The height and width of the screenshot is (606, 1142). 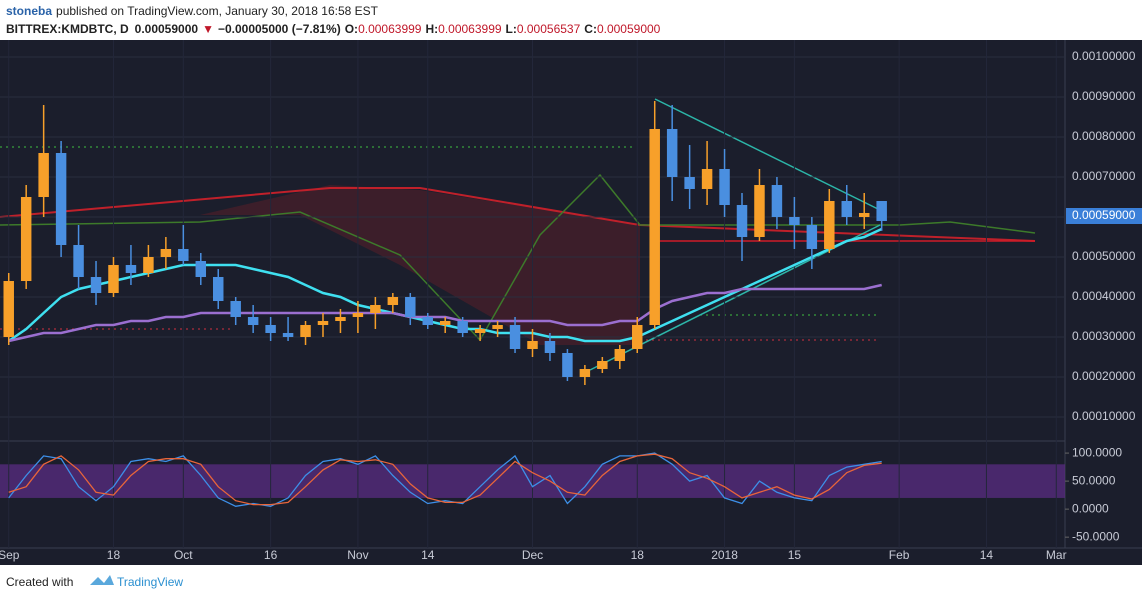 What do you see at coordinates (1104, 376) in the screenshot?
I see `y-tick-label: 0.00020000` at bounding box center [1104, 376].